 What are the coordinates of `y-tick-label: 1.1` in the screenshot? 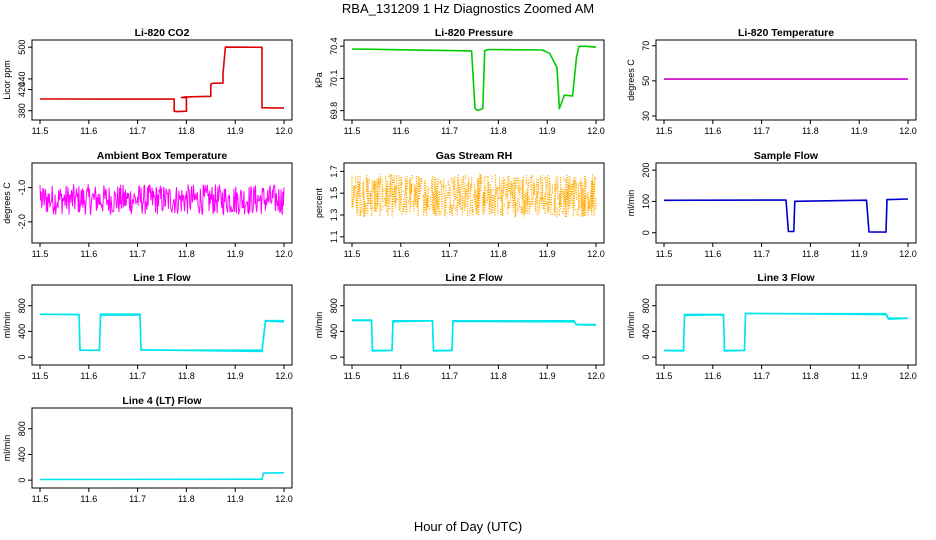 It's located at (334, 237).